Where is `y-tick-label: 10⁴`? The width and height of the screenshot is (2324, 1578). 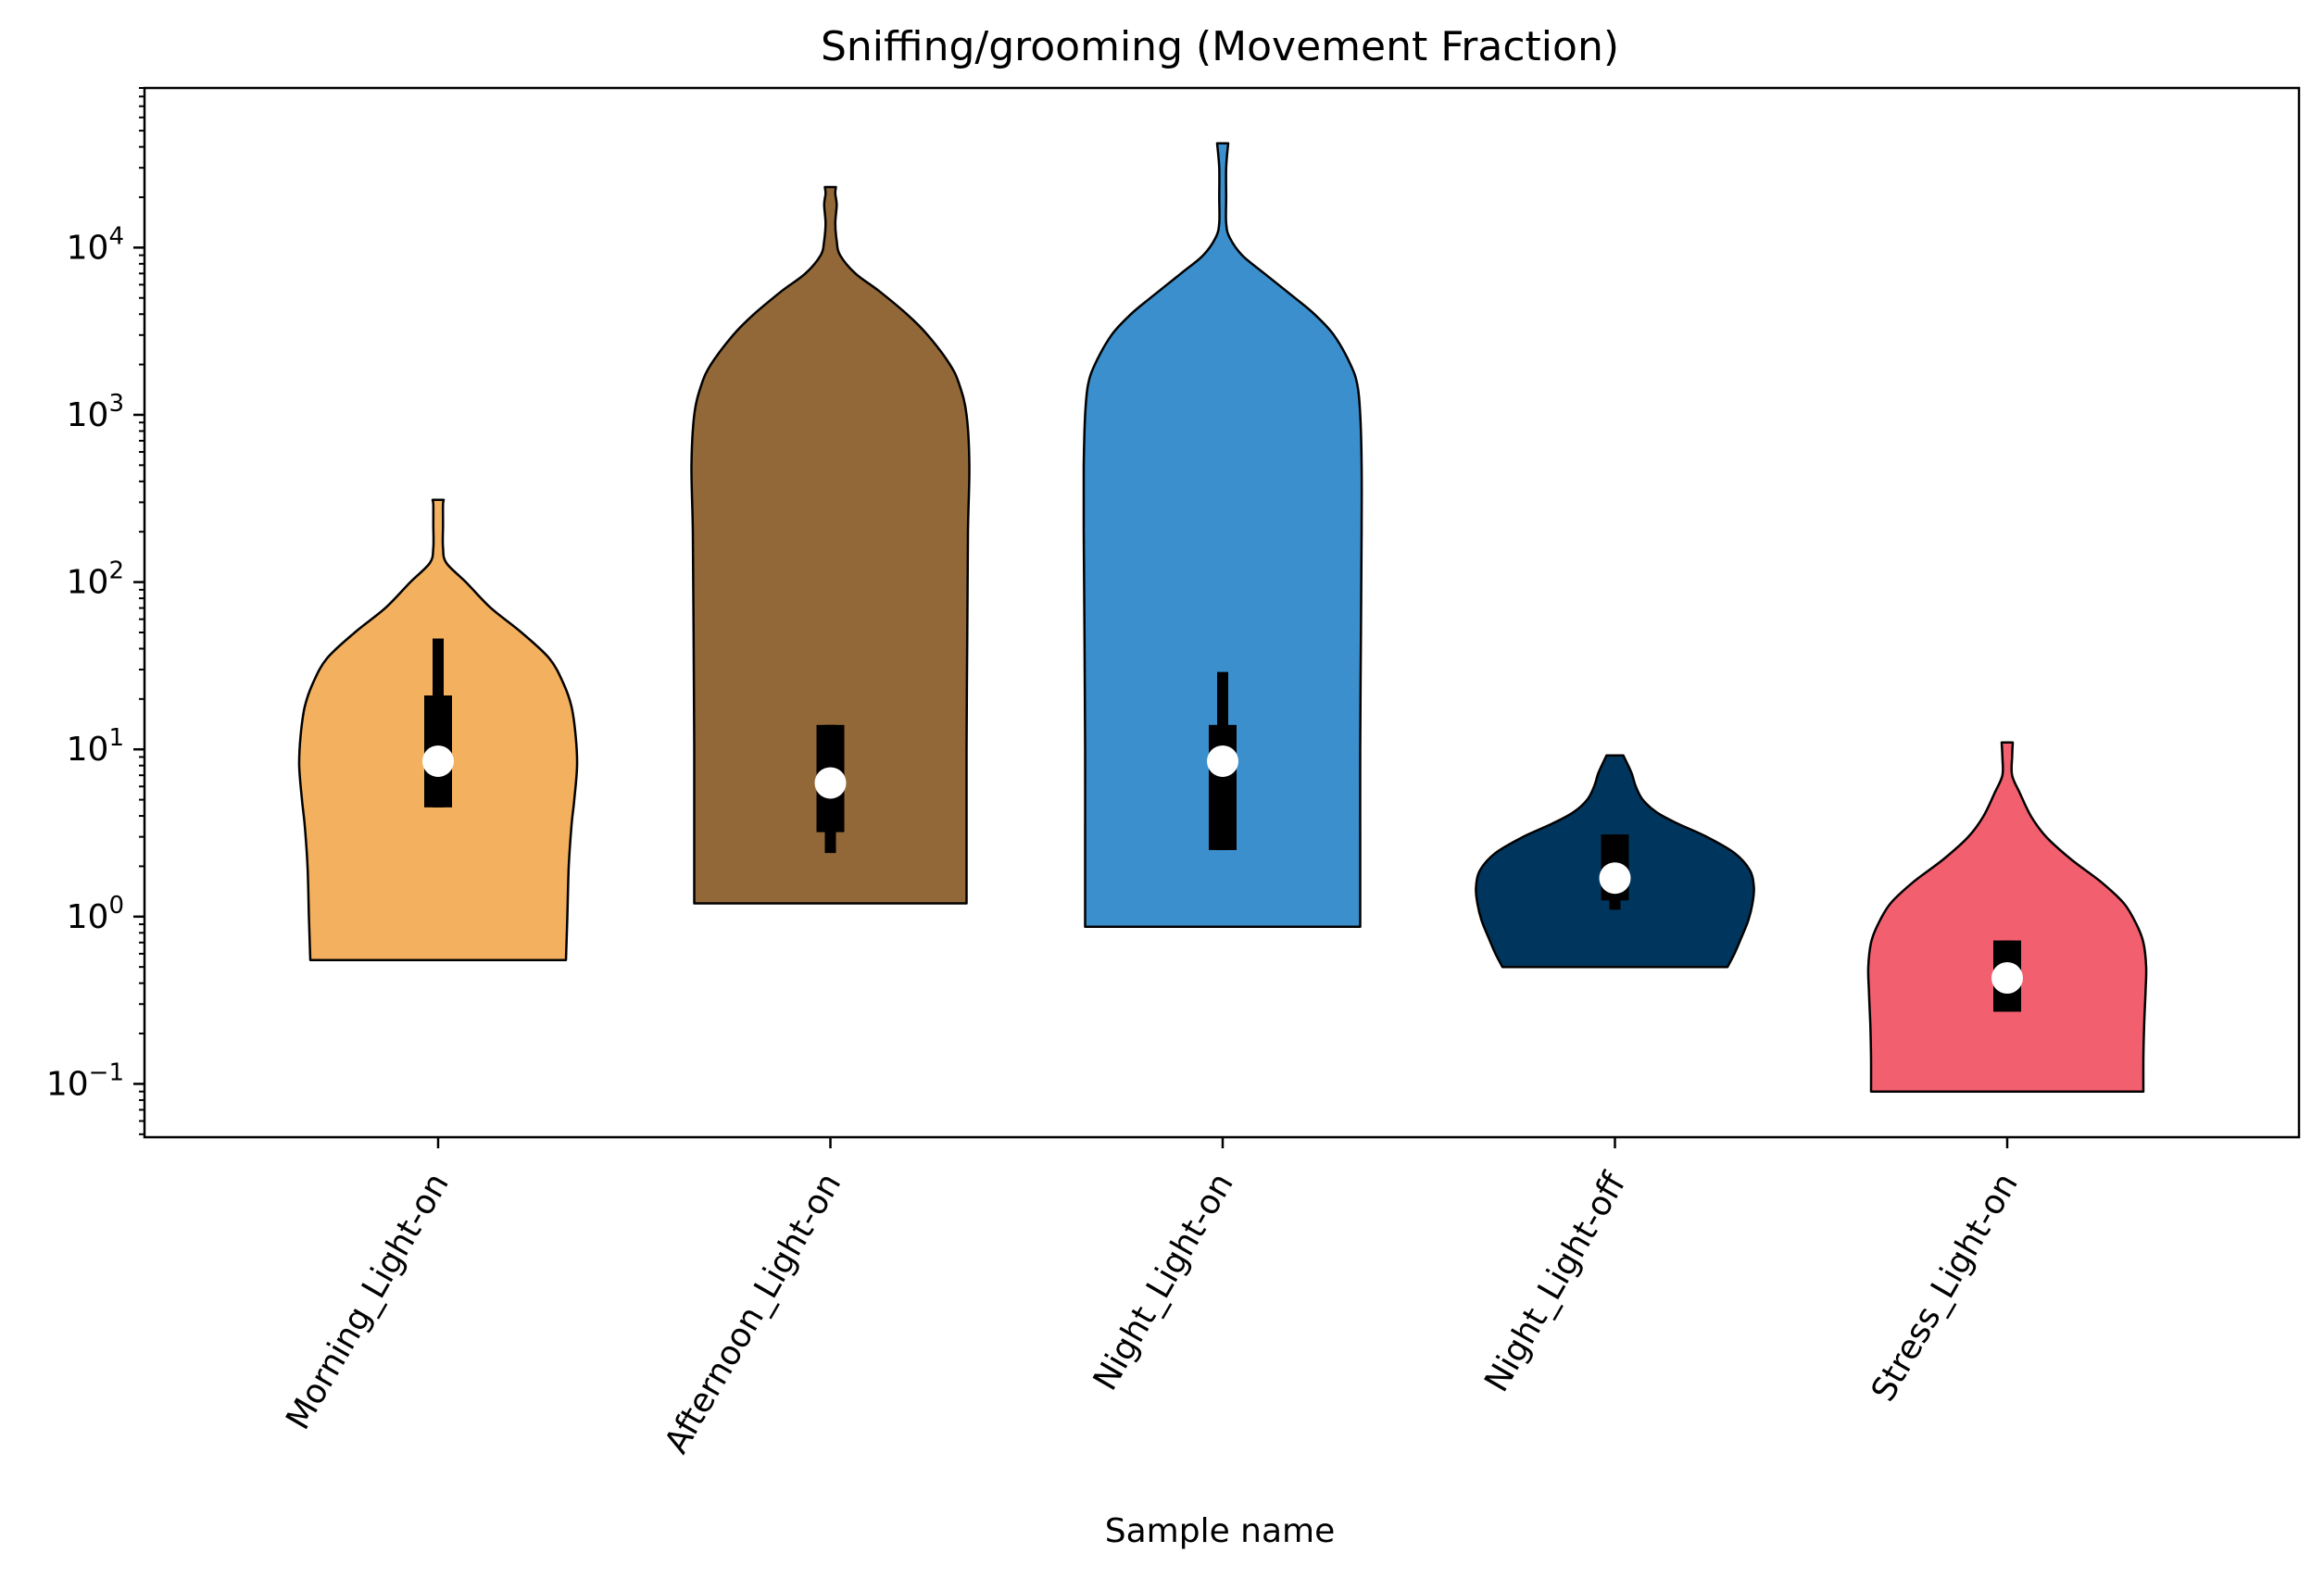 y-tick-label: 10⁴ is located at coordinates (96, 244).